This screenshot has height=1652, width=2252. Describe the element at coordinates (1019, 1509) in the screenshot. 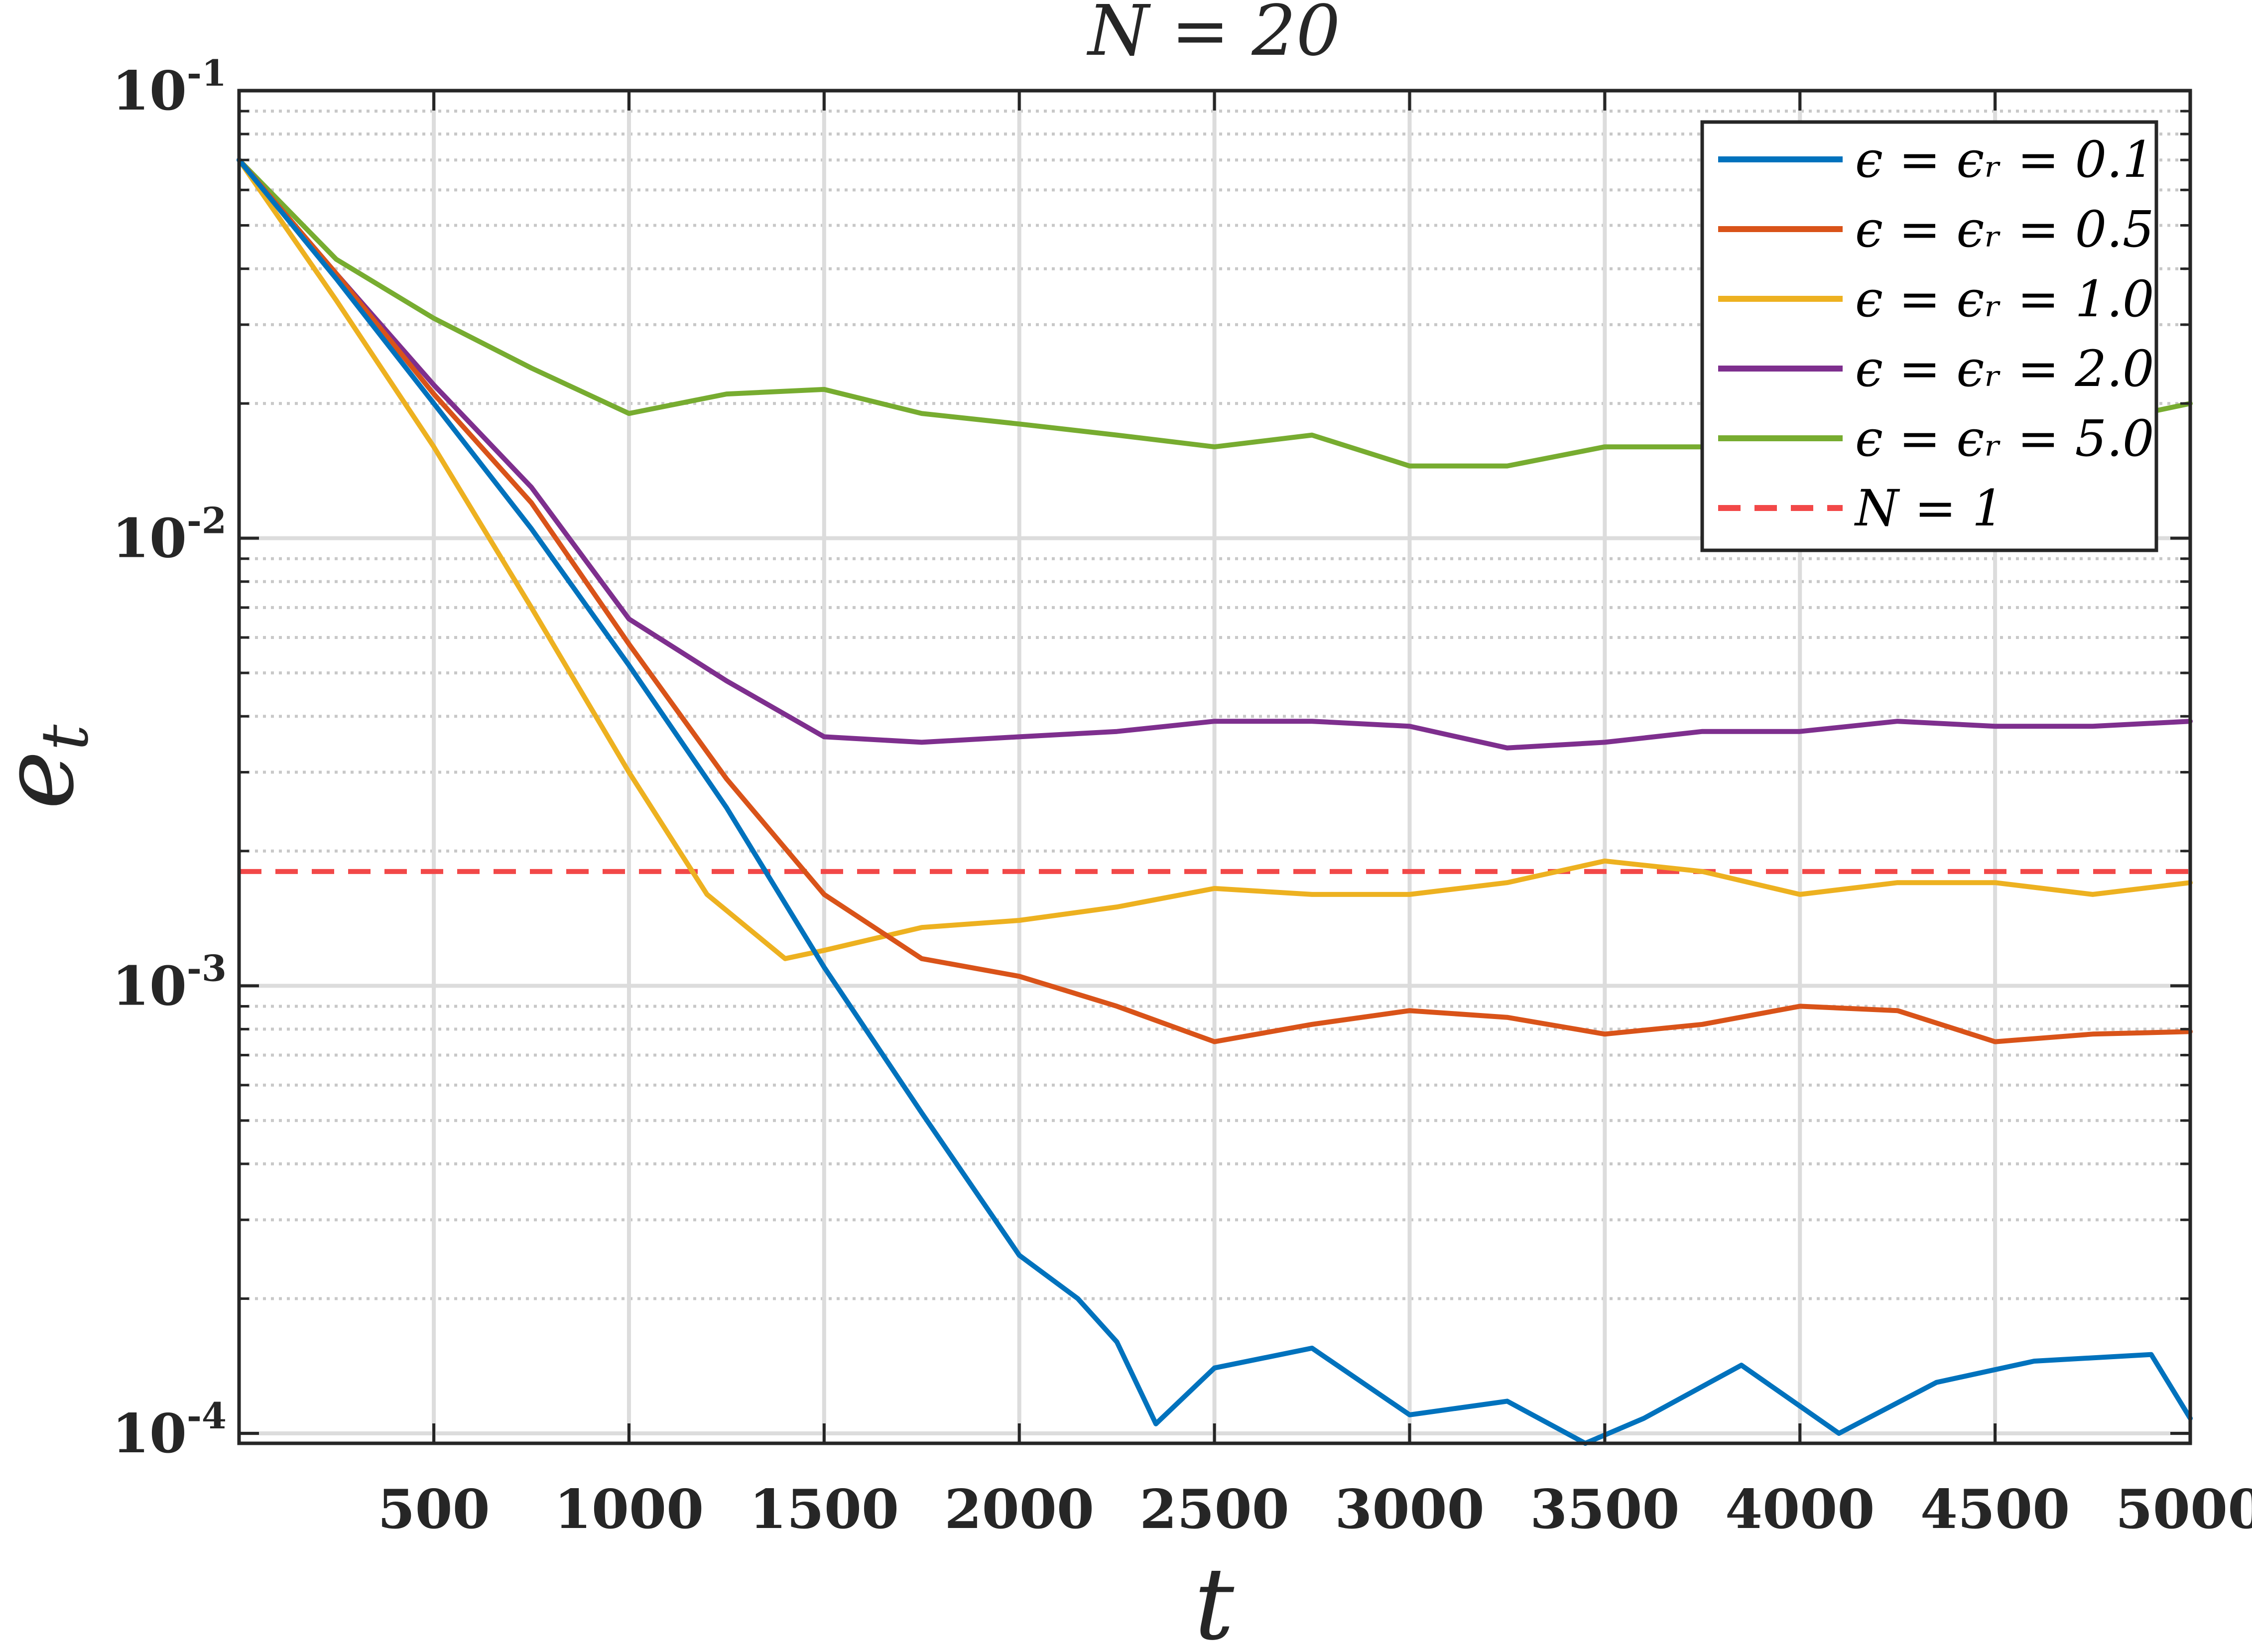

I see `x-tick-label: 2000` at that location.